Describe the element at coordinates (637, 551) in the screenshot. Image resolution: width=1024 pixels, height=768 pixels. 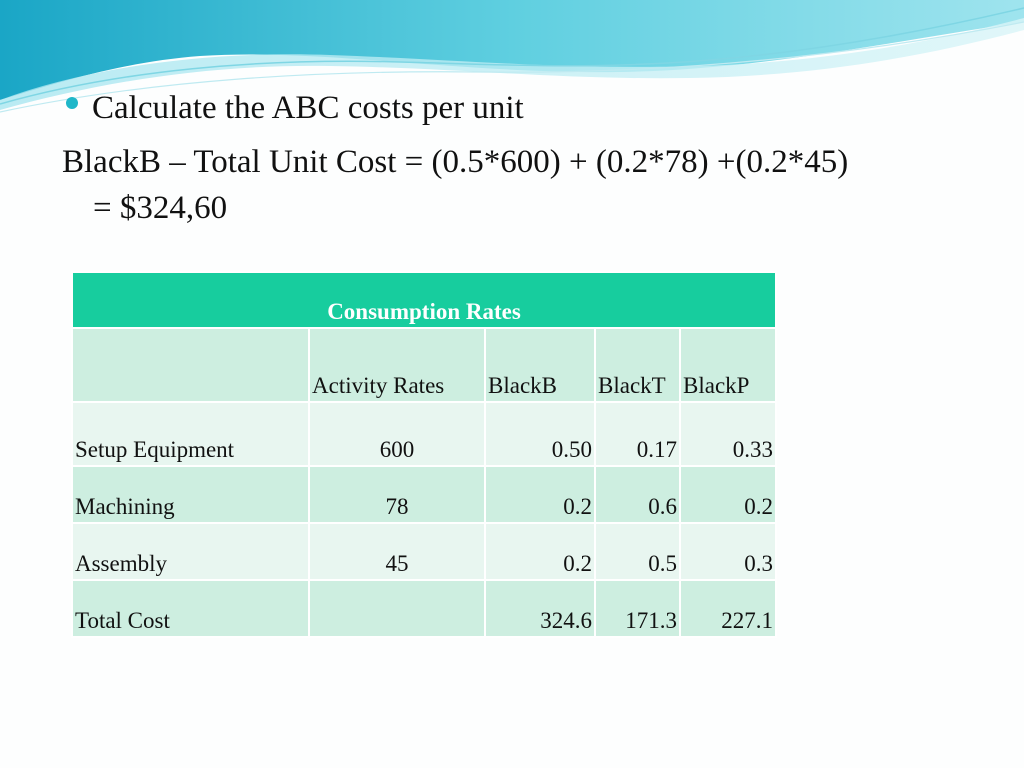
I see `blackt-cell: 0.5` at that location.